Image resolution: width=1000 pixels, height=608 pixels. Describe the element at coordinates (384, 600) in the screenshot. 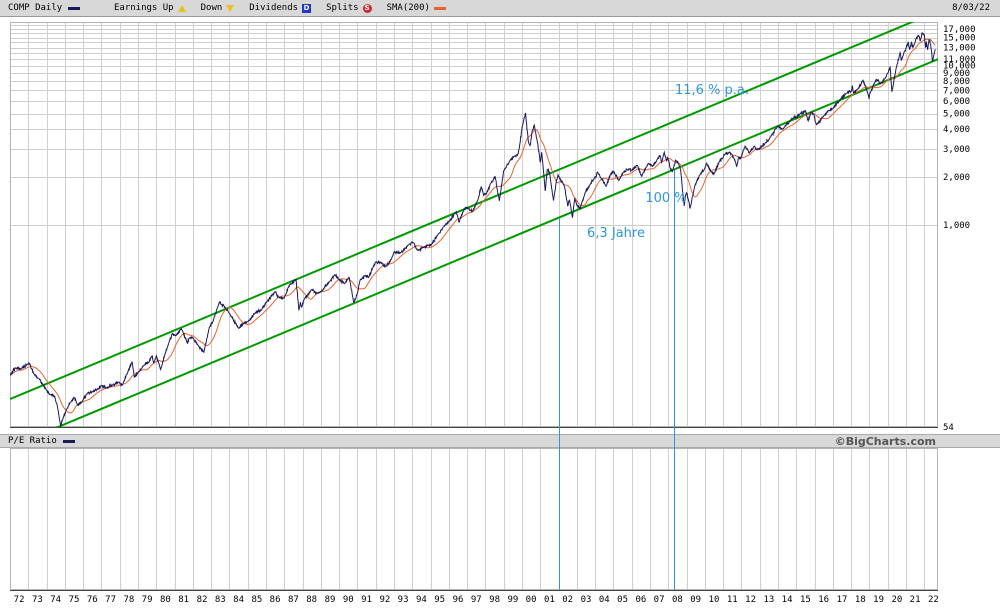

I see `x-axis-label: 92` at that location.